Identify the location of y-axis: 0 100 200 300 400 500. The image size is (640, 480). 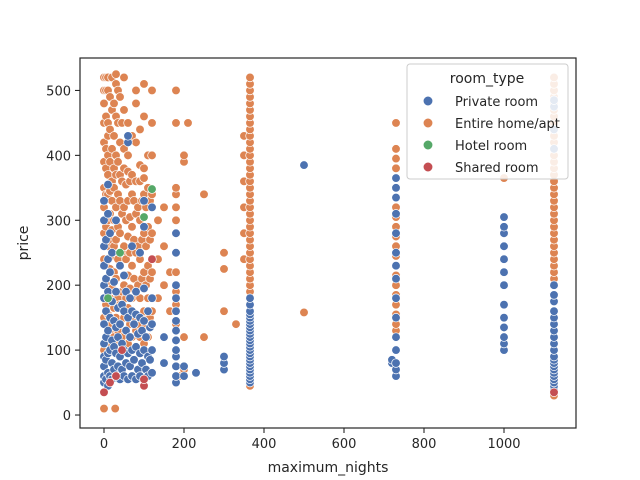
(63, 254).